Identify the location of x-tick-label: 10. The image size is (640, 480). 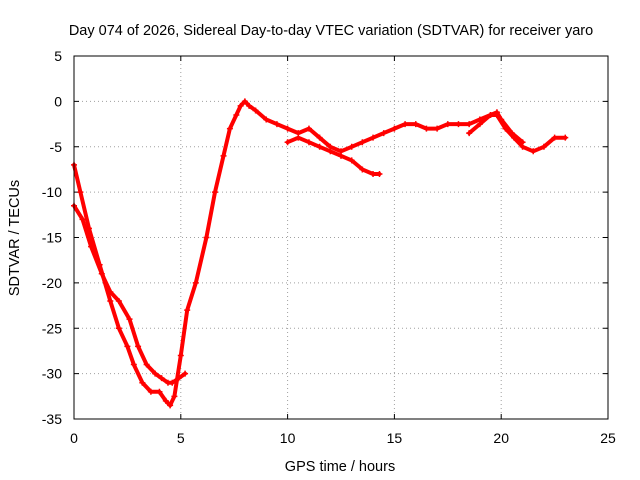
(288, 438).